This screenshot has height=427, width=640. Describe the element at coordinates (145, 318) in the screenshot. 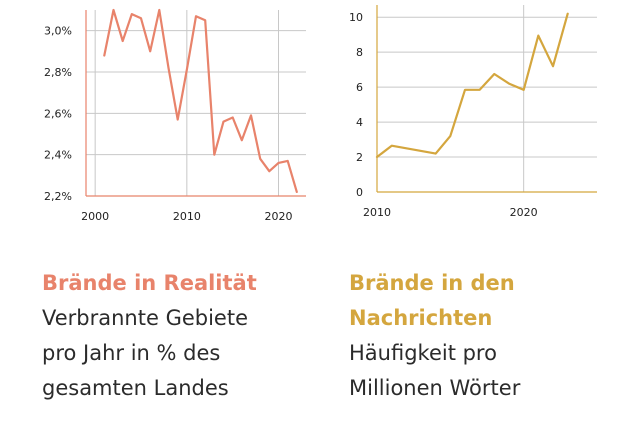

I see `subtitle-line: Verbrannte Gebiete` at that location.